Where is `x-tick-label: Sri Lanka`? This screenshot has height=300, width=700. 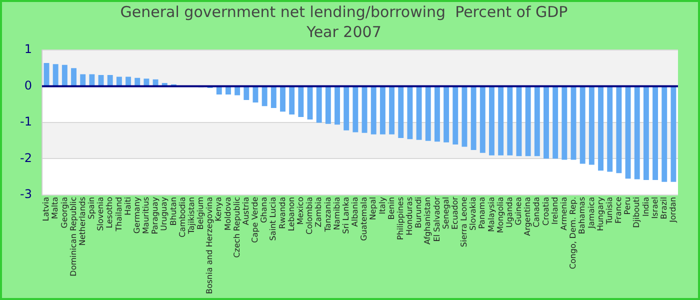
x-tick-label: Sri Lanka is located at coordinates (345, 215).